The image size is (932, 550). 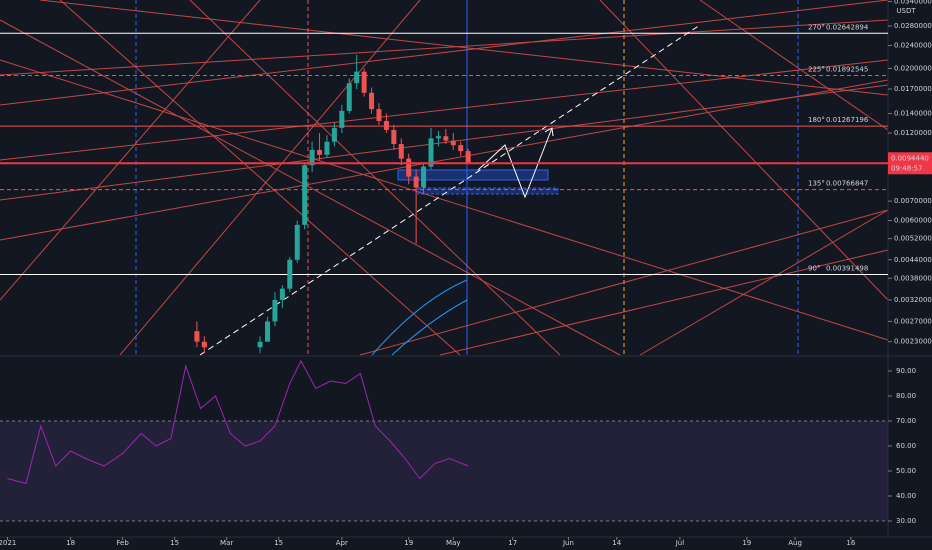 What do you see at coordinates (913, 45) in the screenshot?
I see `y-tick-label: 0.0240000` at bounding box center [913, 45].